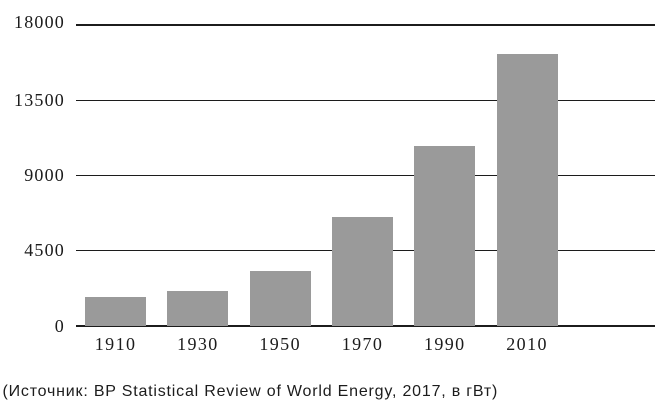 The height and width of the screenshot is (415, 655). I want to click on bar-1930, so click(198, 308).